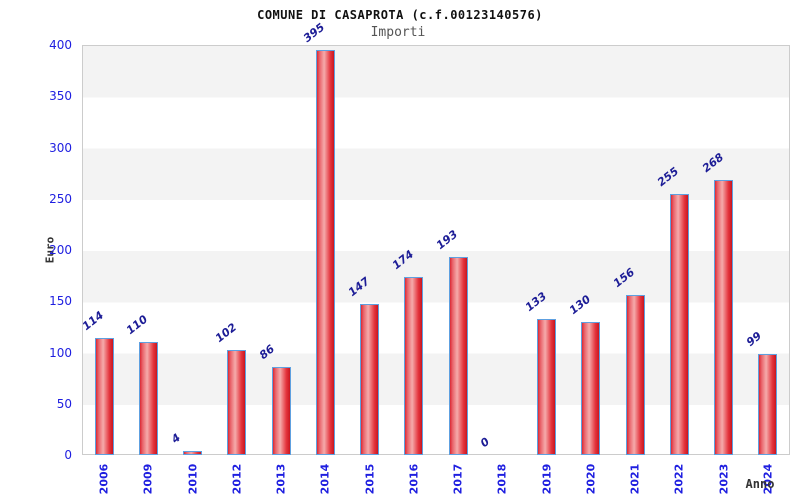 The image size is (800, 500). I want to click on y-tick-label: 350, so click(60, 96).